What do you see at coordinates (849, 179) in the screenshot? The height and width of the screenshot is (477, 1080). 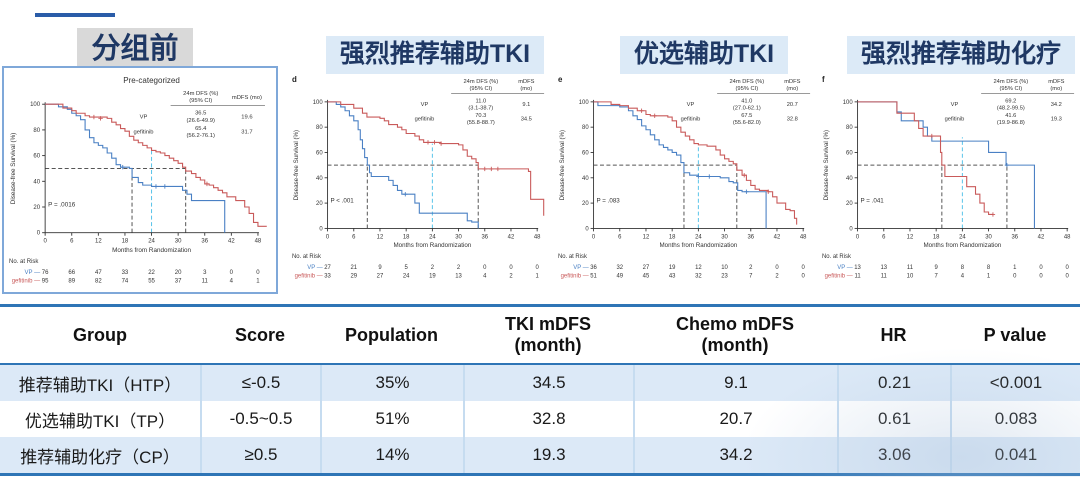 I see `svg-text: 40` at bounding box center [849, 179].